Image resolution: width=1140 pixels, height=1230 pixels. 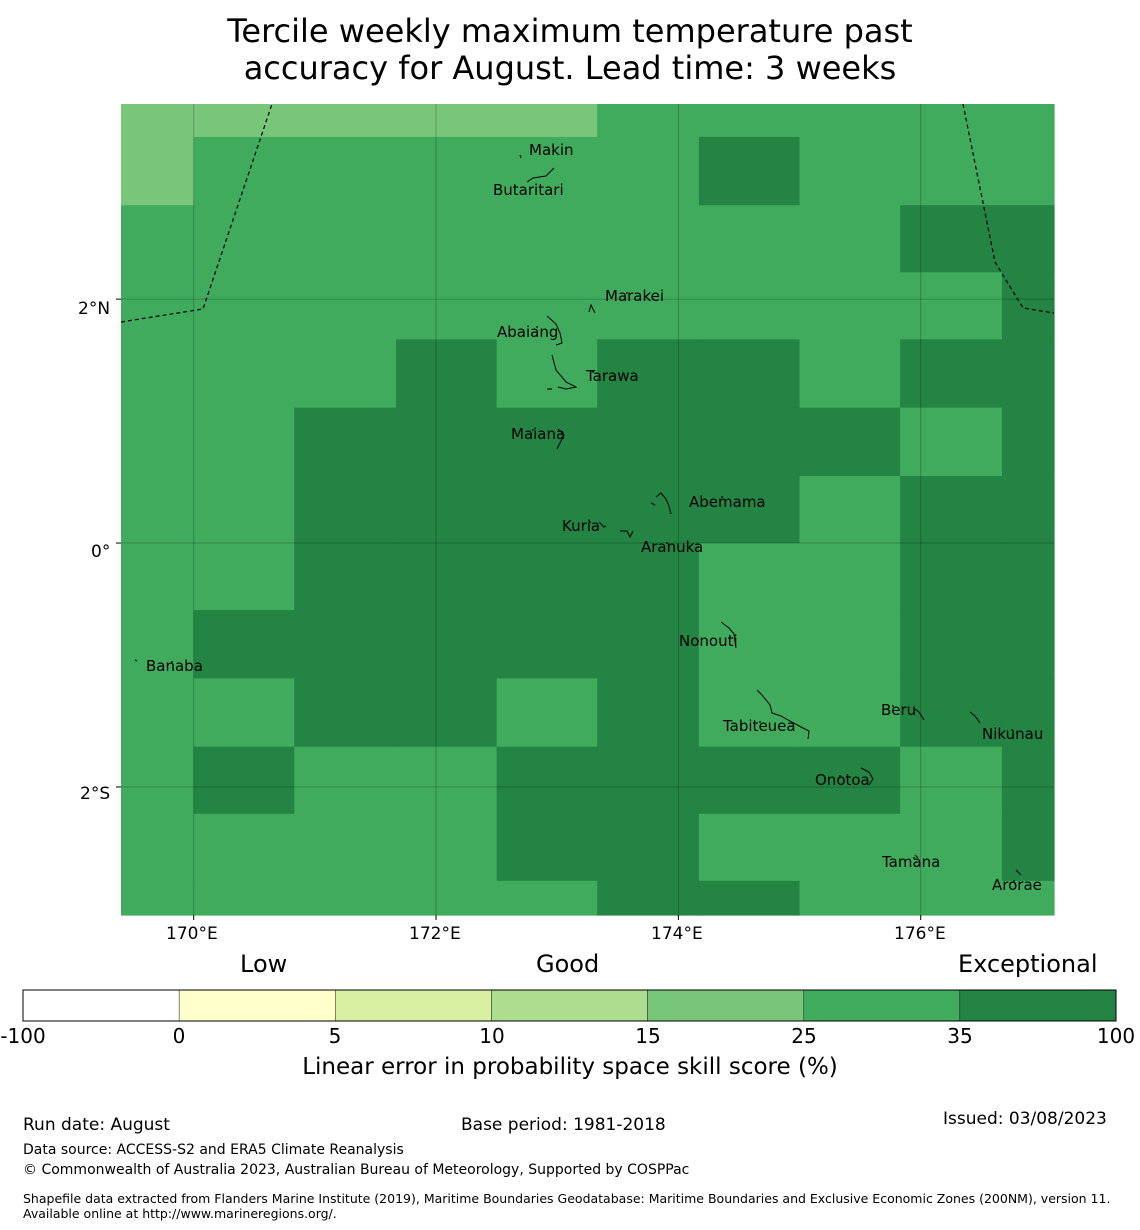 I want to click on colorbar-tick: 25, so click(x=804, y=1036).